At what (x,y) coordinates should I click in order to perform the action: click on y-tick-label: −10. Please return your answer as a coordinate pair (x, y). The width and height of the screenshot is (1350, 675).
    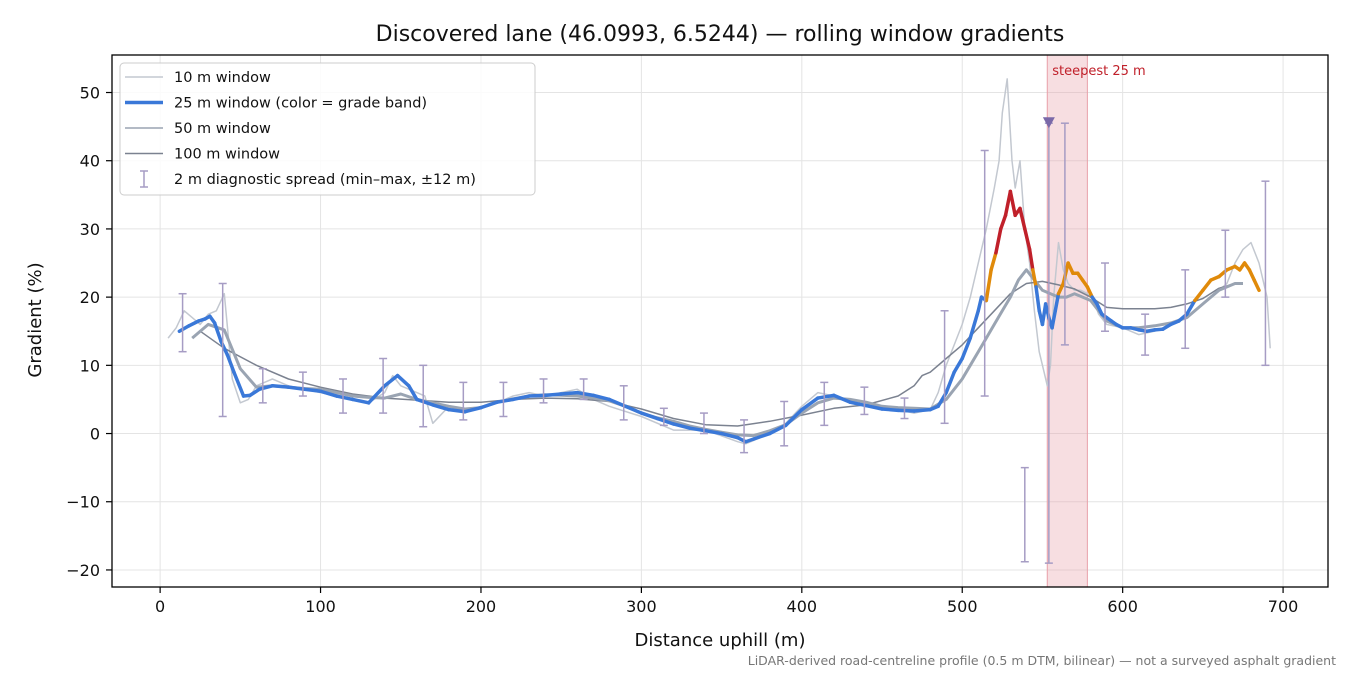
    Looking at the image, I should click on (83, 502).